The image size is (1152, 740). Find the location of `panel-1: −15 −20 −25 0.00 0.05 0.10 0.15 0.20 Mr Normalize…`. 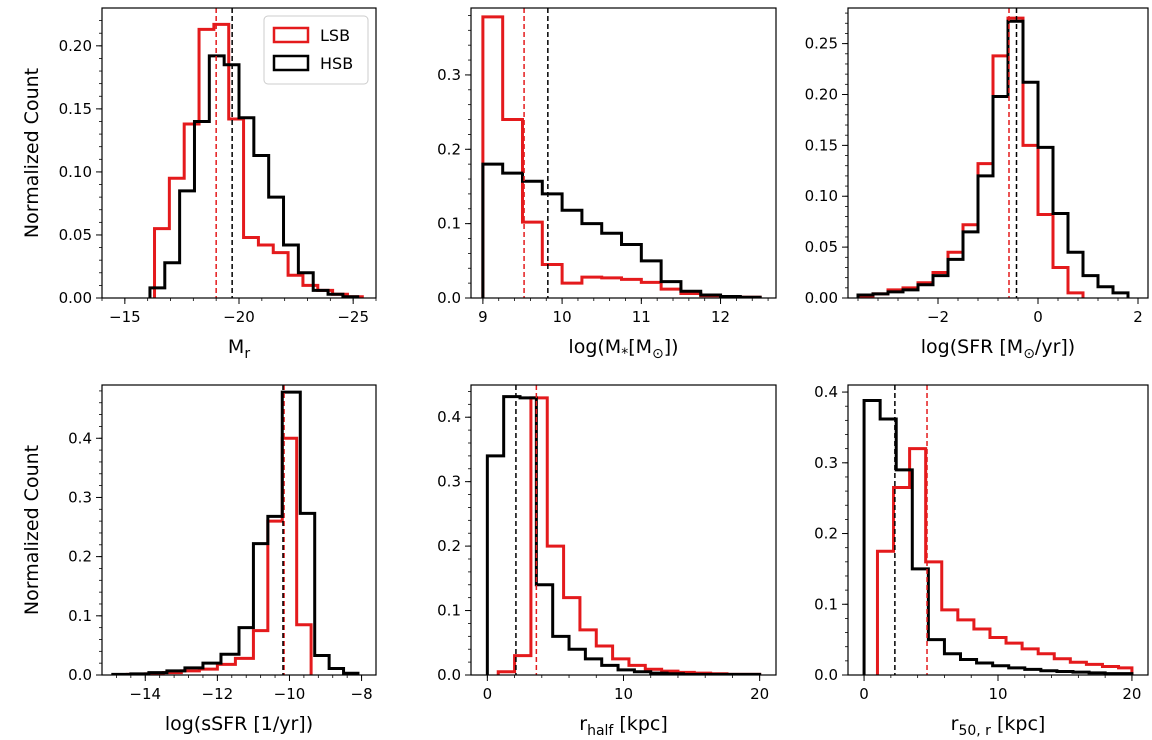

panel-1: −15 −20 −25 0.00 0.05 0.10 0.15 0.20 Mr Normalize… is located at coordinates (199, 184).